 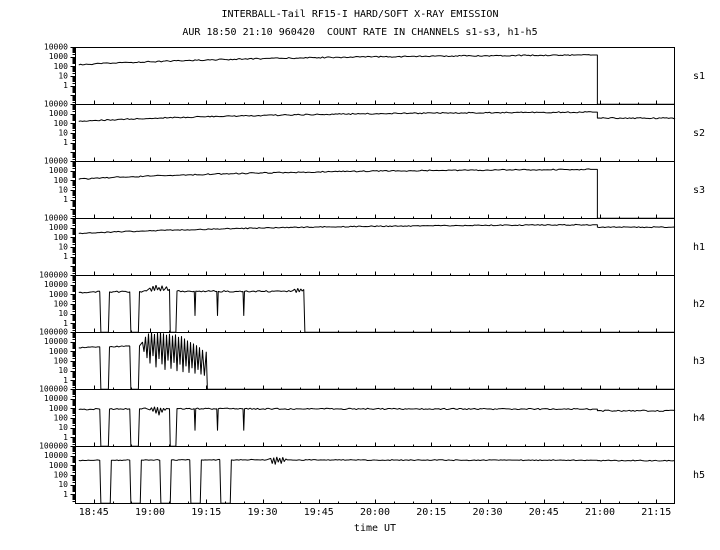 I want to click on channel-label-s2: s2, so click(x=699, y=133).